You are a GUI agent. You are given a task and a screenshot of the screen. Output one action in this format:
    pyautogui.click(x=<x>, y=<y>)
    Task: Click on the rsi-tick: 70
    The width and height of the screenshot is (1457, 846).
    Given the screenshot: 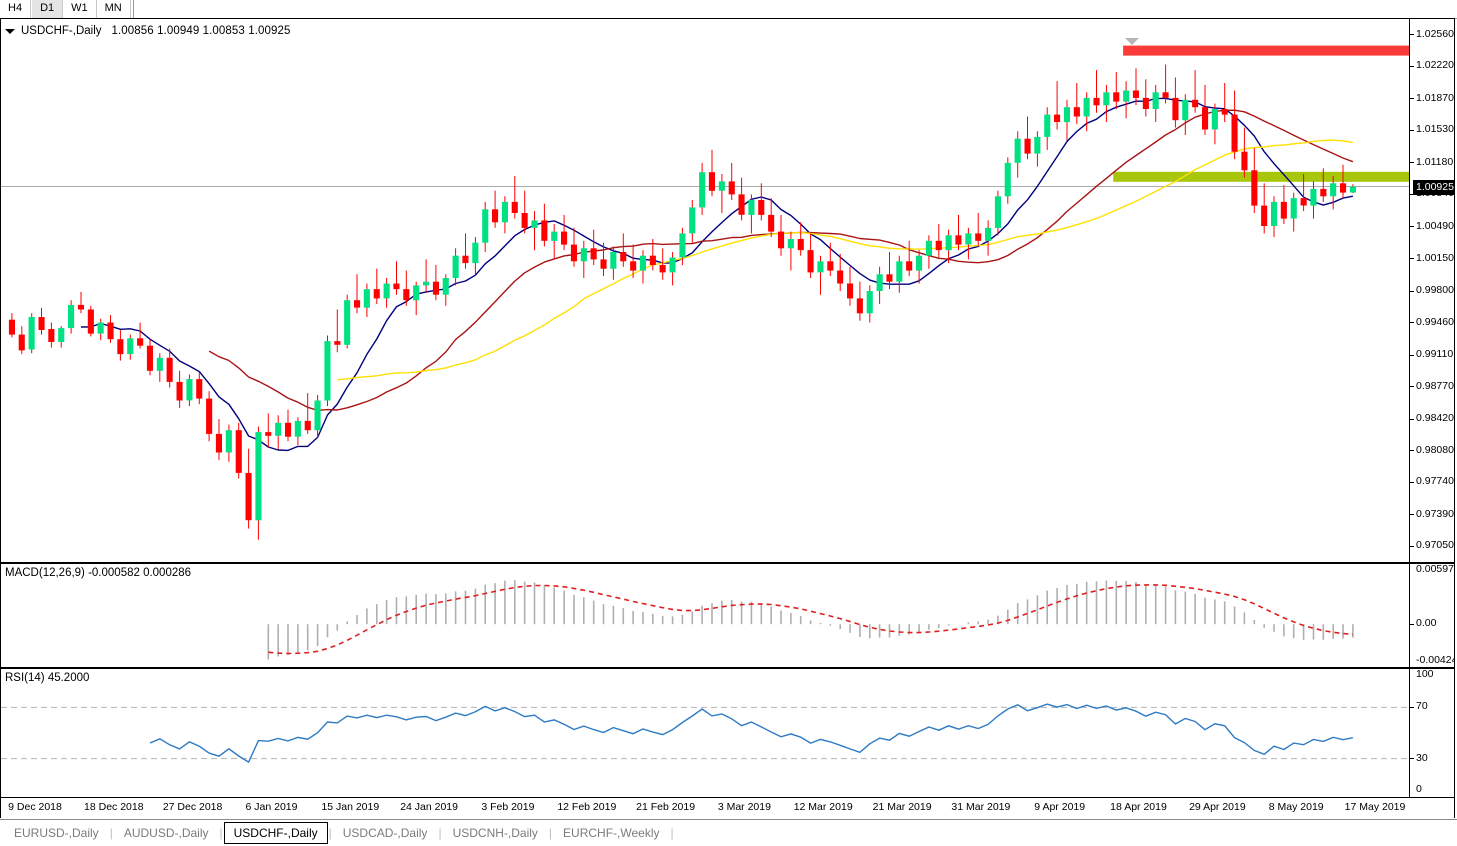 What is the action you would take?
    pyautogui.click(x=1432, y=706)
    